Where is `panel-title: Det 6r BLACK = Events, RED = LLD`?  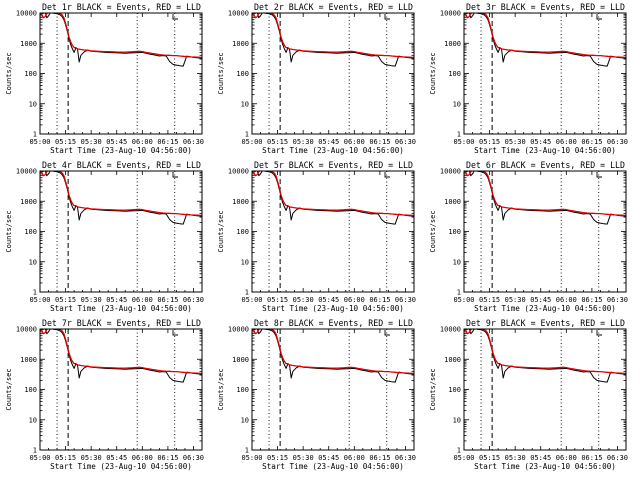
panel-title: Det 6r BLACK = Events, RED = LLD is located at coordinates (545, 166).